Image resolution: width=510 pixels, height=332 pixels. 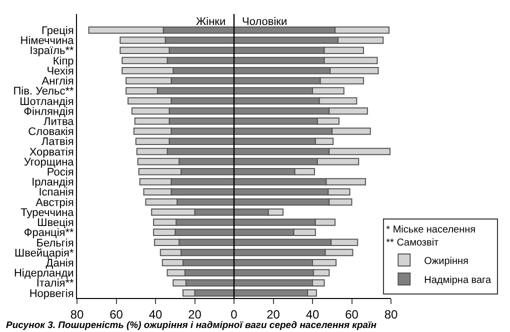 I want to click on y-tick-label: Англія, so click(x=58, y=82).